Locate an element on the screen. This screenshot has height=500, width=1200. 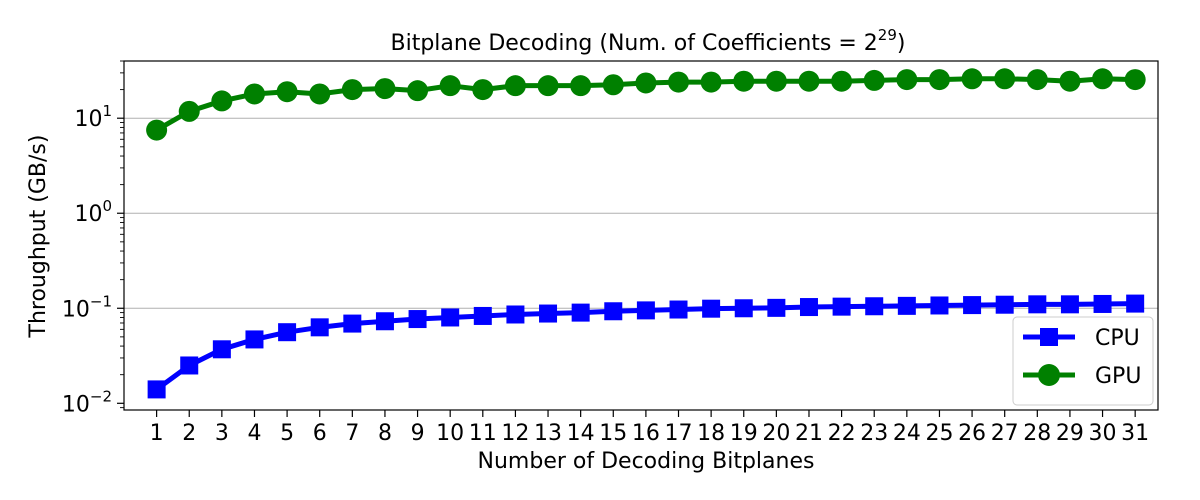
y-axis-ticks: 10⁻² 10⁻¹ 10⁰ 10¹ is located at coordinates (93, 238).